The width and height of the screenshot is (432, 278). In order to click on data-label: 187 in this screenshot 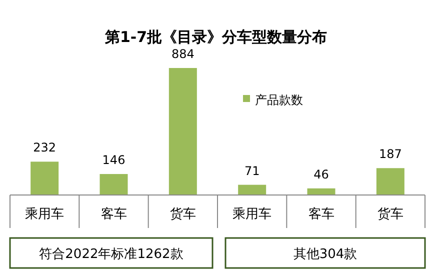, I will do `click(390, 154)`.